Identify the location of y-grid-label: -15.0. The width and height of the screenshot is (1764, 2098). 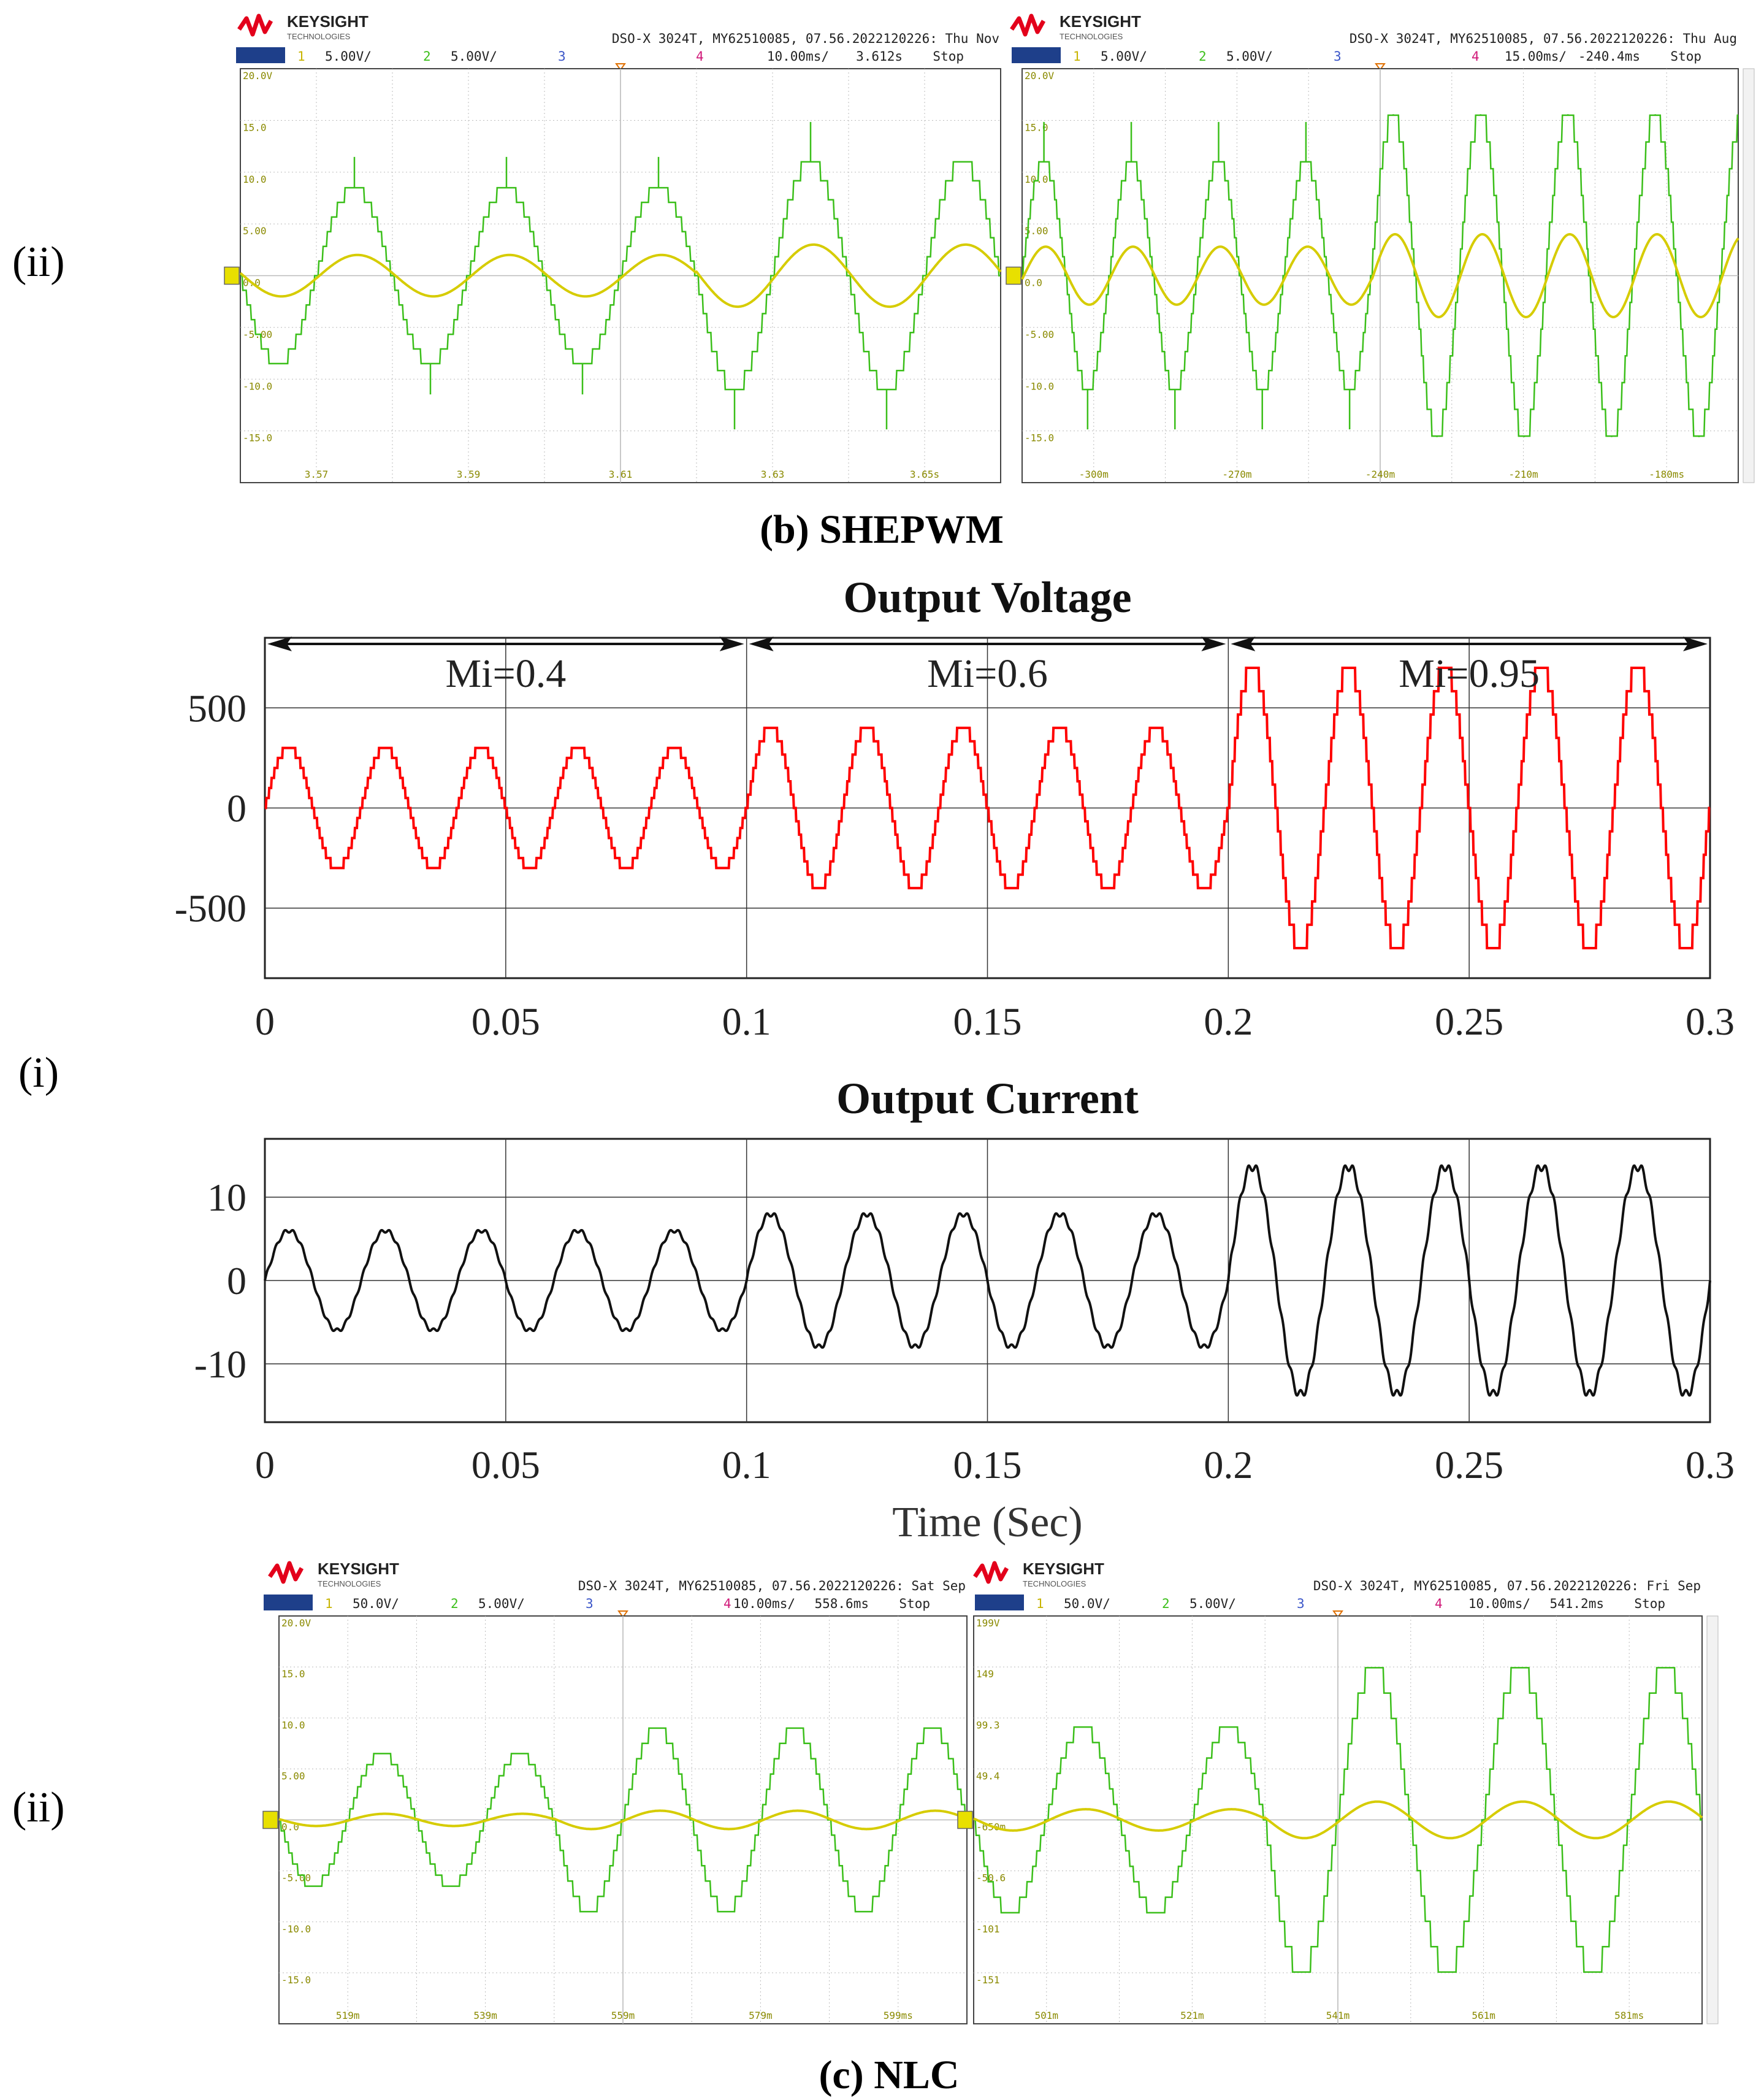
(1039, 438).